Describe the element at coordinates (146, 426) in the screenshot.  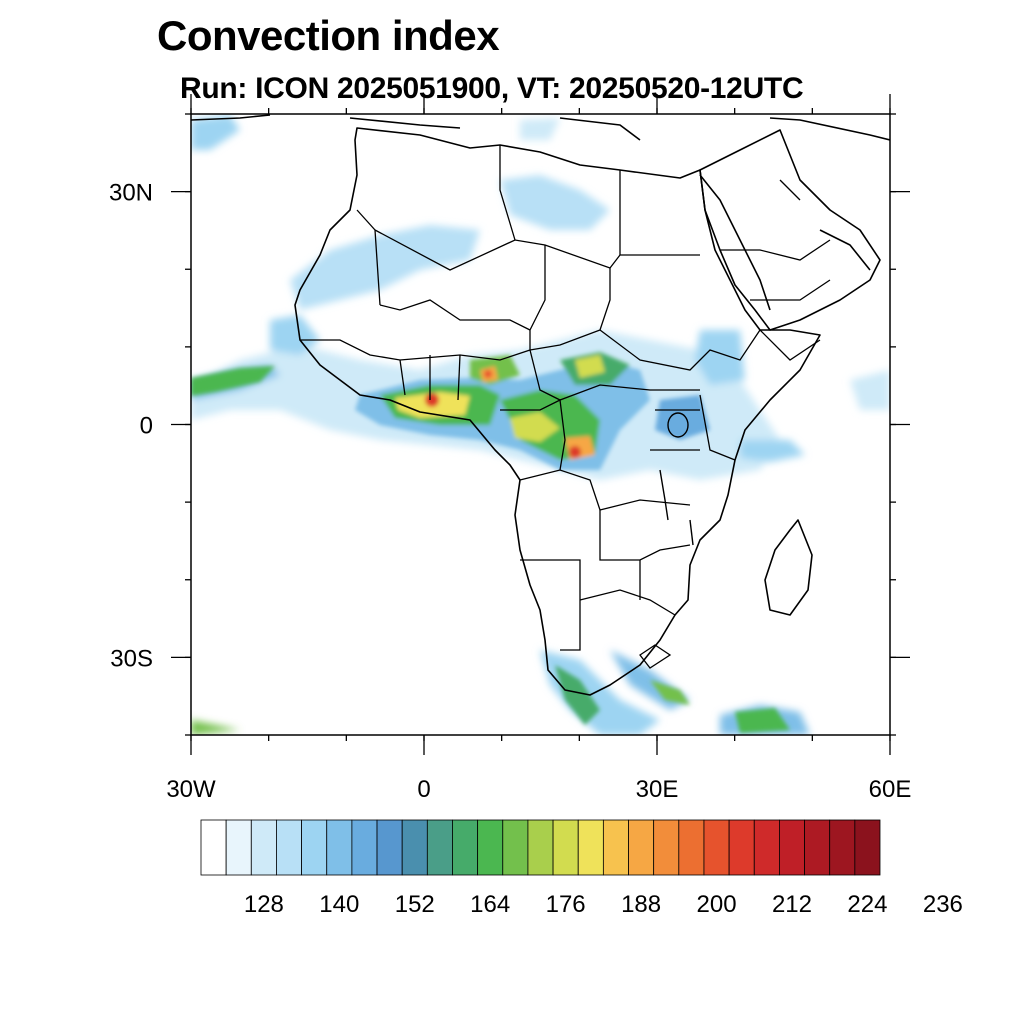
I see `lat-tick-label: 0` at that location.